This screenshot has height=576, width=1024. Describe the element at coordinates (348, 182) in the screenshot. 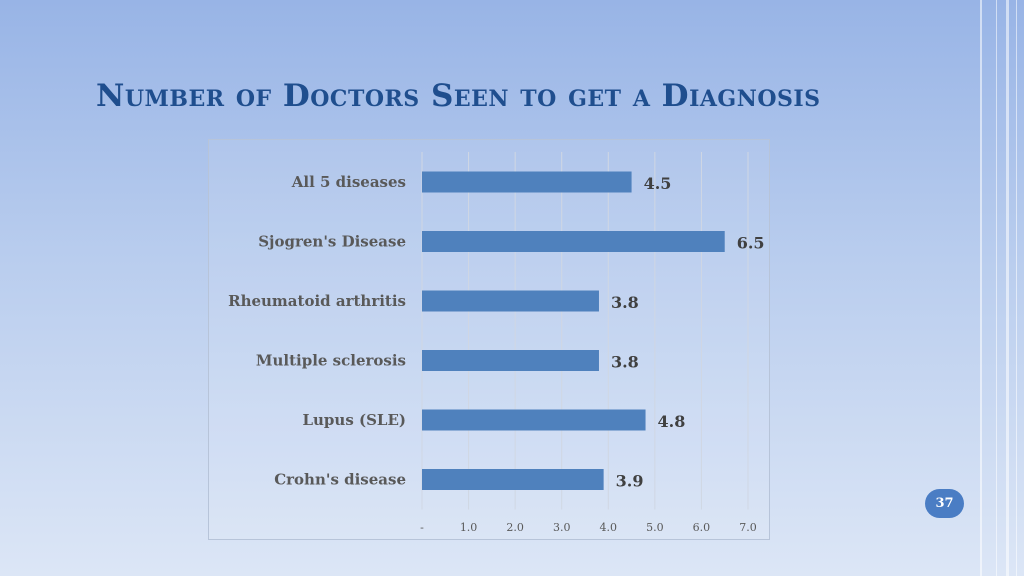

I see `category-label-0: All 5 diseases` at that location.